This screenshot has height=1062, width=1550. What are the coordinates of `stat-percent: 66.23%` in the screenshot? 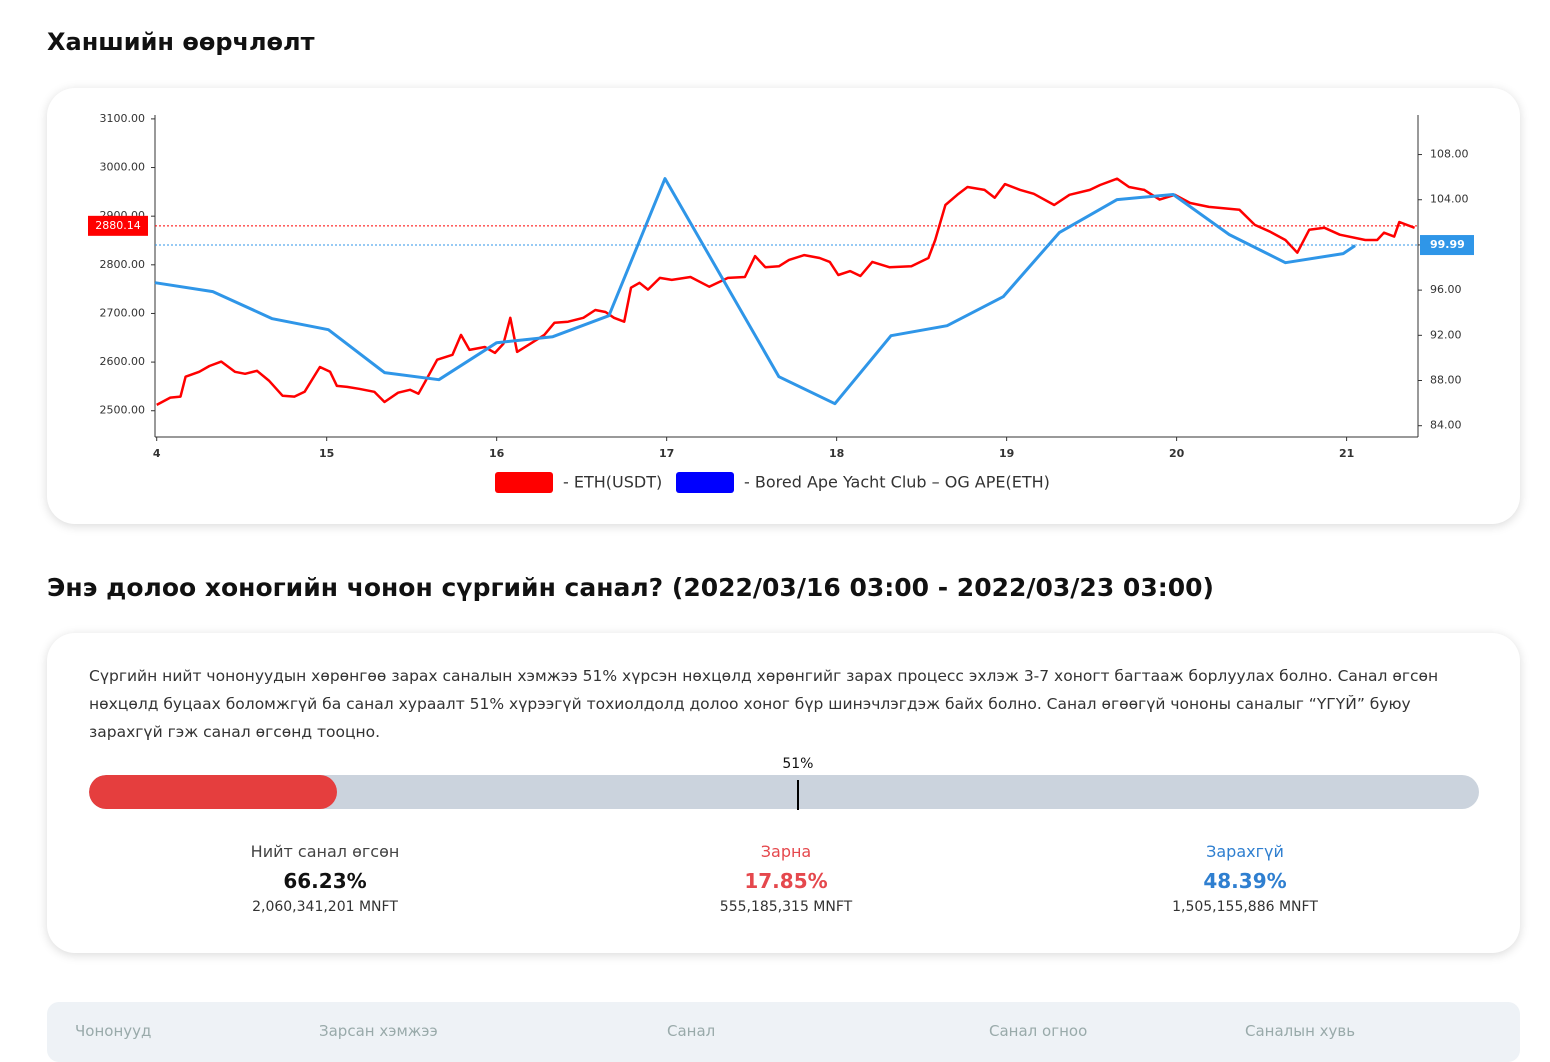 It's located at (325, 881).